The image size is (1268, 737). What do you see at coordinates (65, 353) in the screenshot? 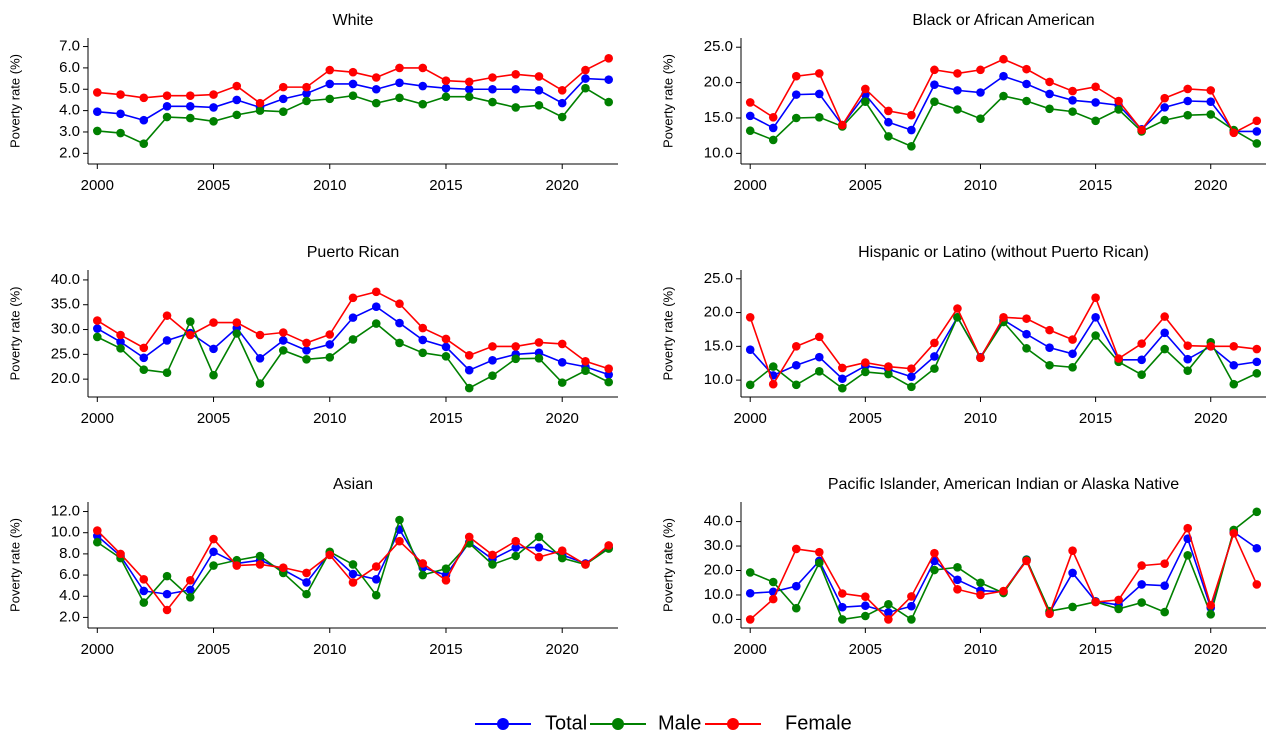
I see `y-tick-label: 25.0` at bounding box center [65, 353].